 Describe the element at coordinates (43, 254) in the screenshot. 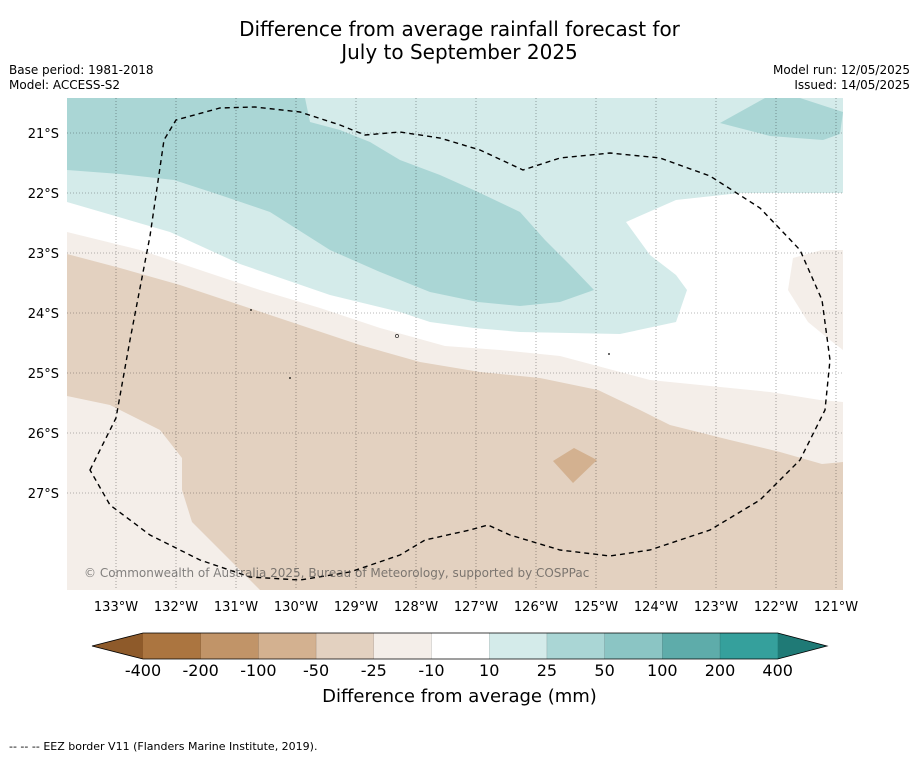

I see `lat-label: 23°S` at that location.